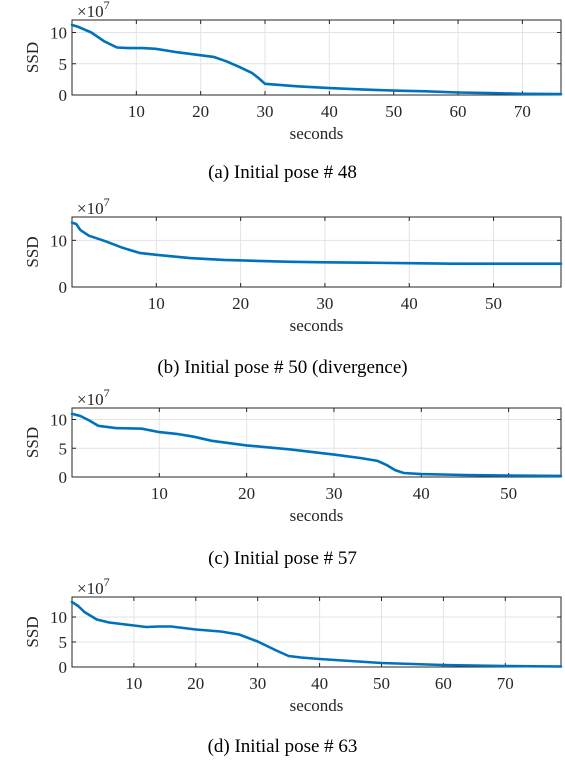 This screenshot has height=761, width=565. I want to click on caption-c: (c) Initial pose # 57, so click(282, 558).